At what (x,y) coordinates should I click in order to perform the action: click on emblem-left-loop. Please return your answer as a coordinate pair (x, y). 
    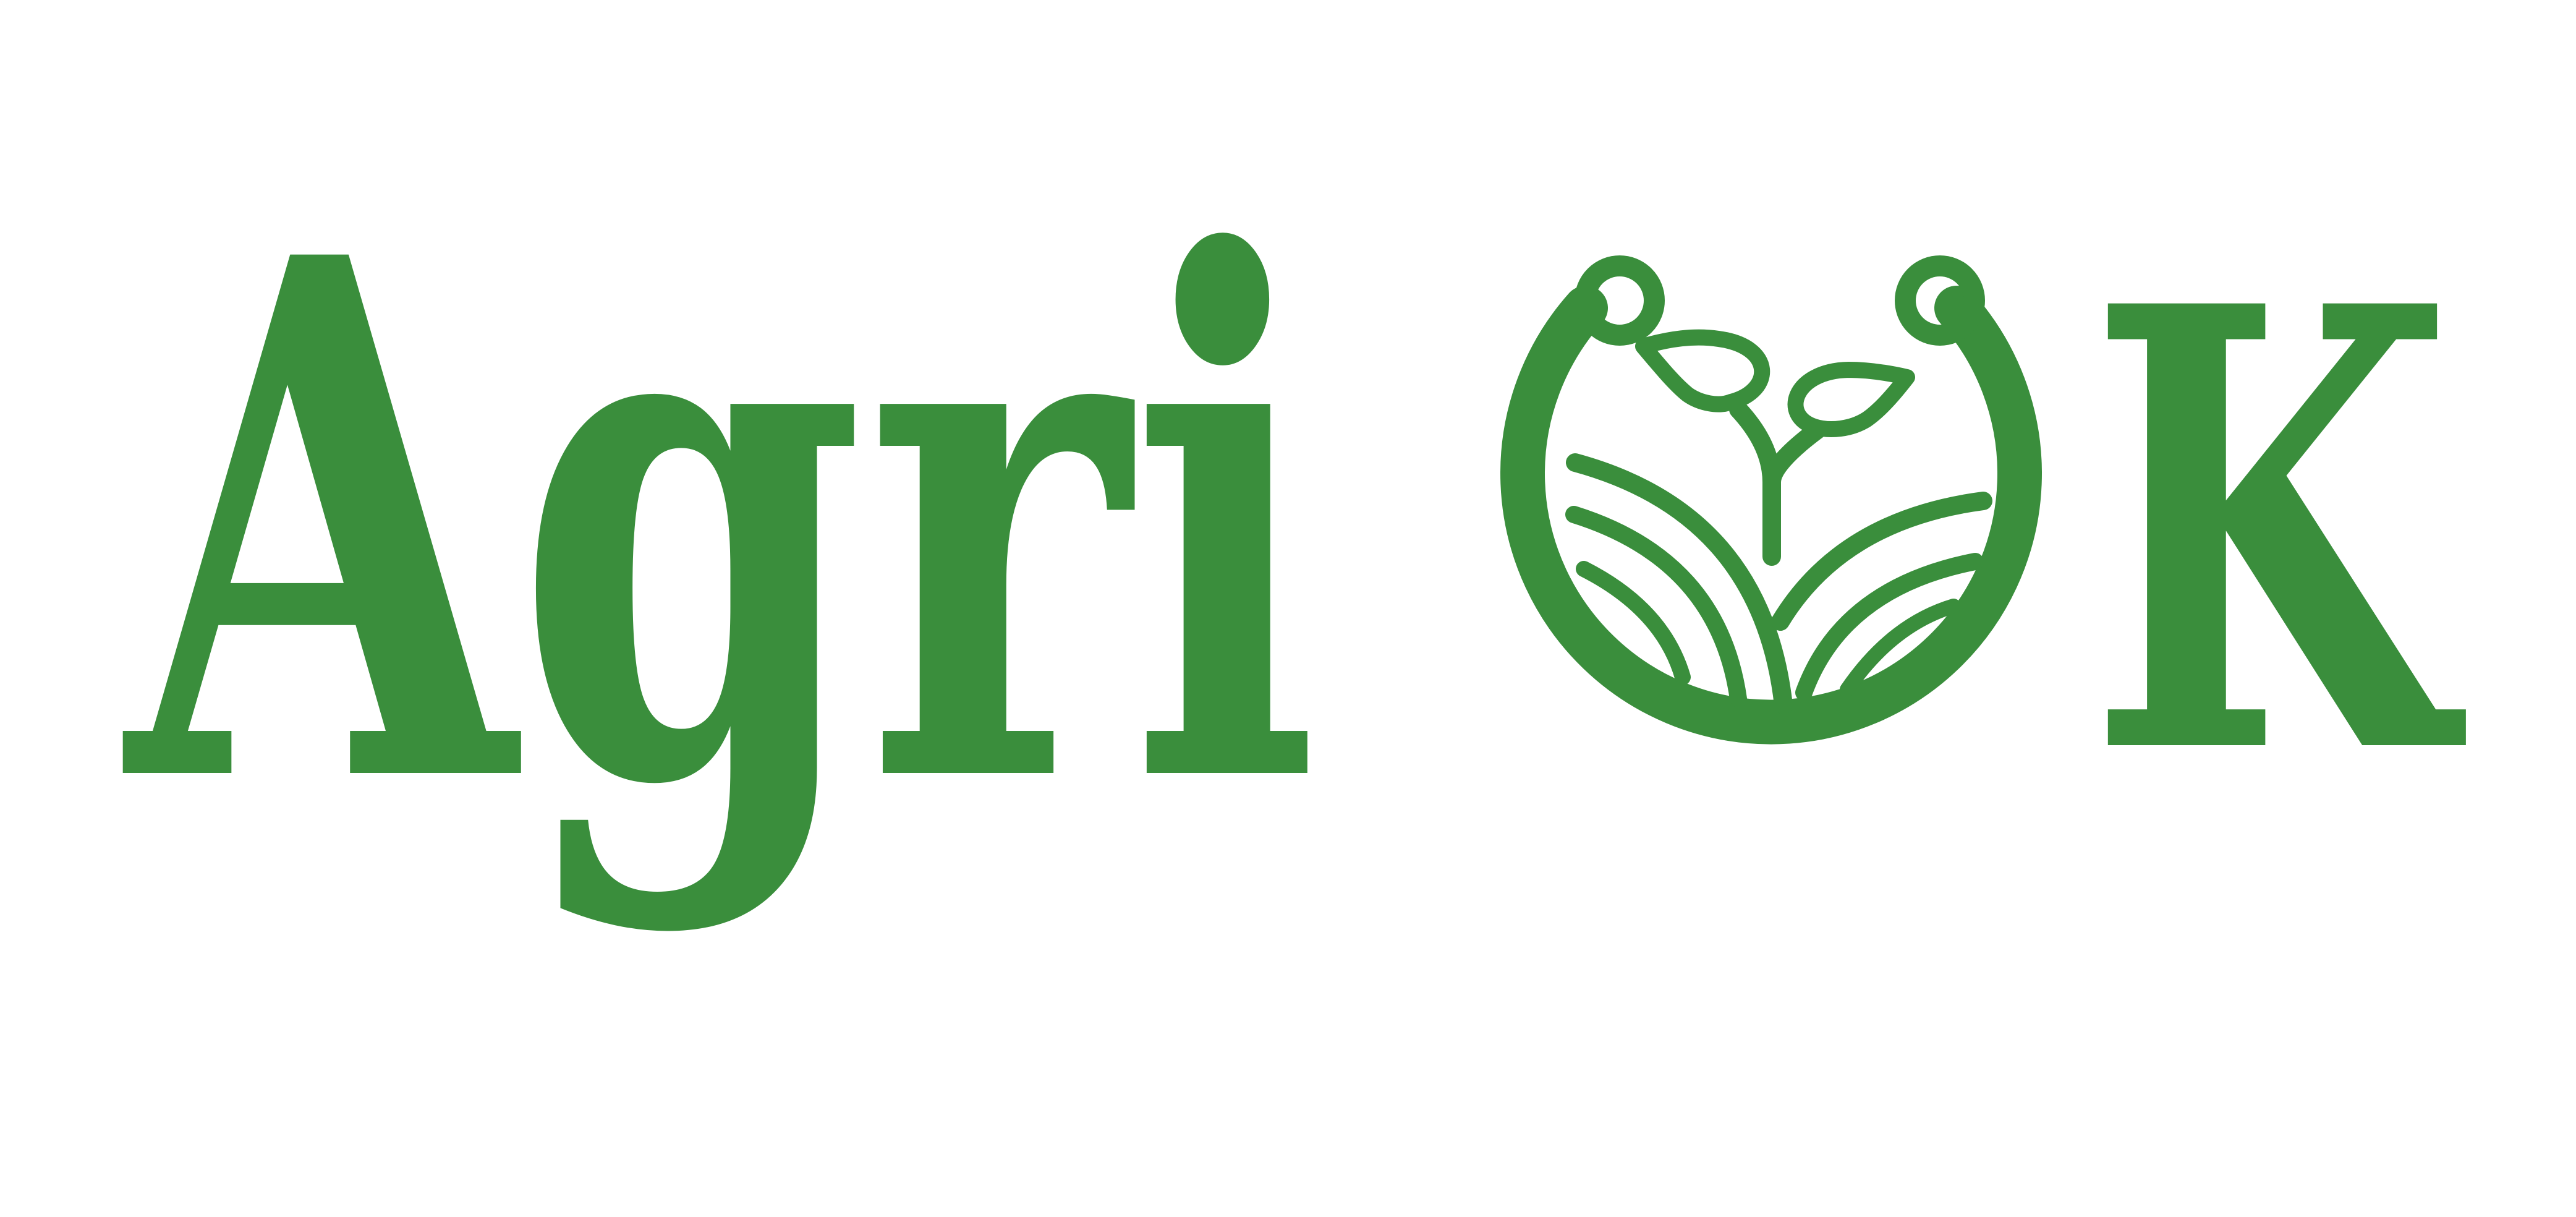
    Looking at the image, I should click on (1620, 300).